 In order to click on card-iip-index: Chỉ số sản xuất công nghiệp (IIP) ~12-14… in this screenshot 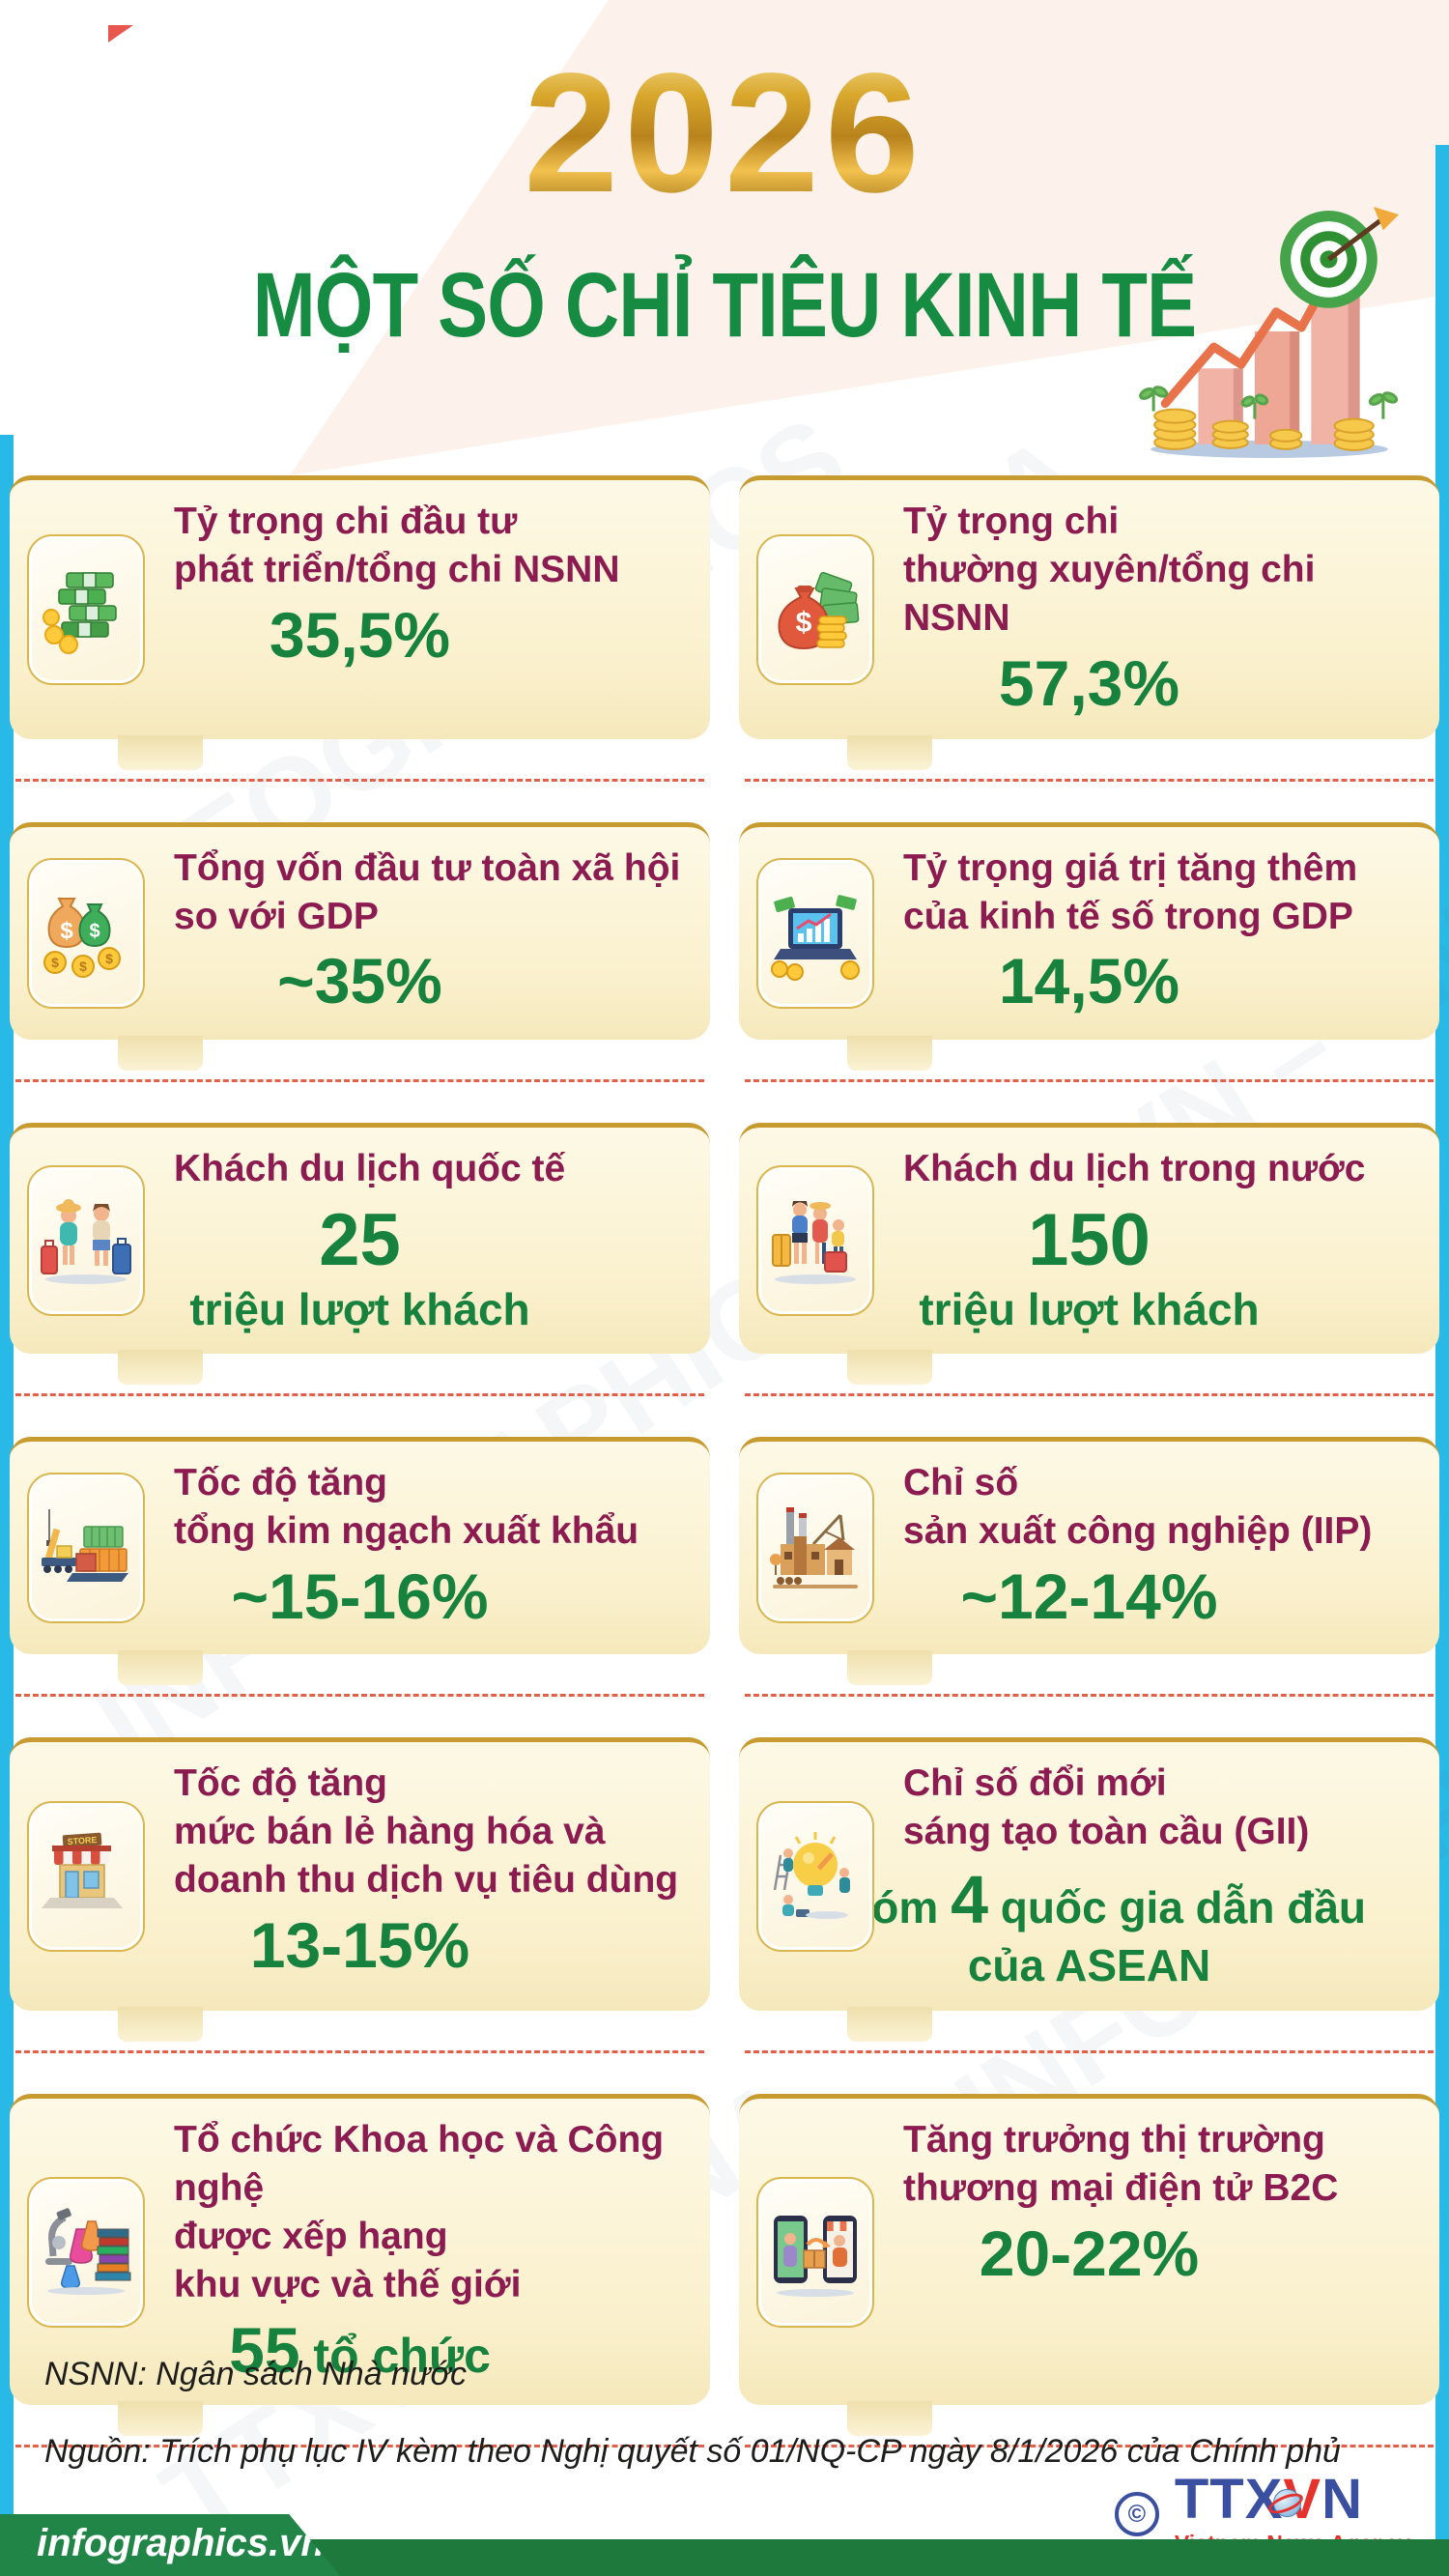, I will do `click(1089, 1568)`.